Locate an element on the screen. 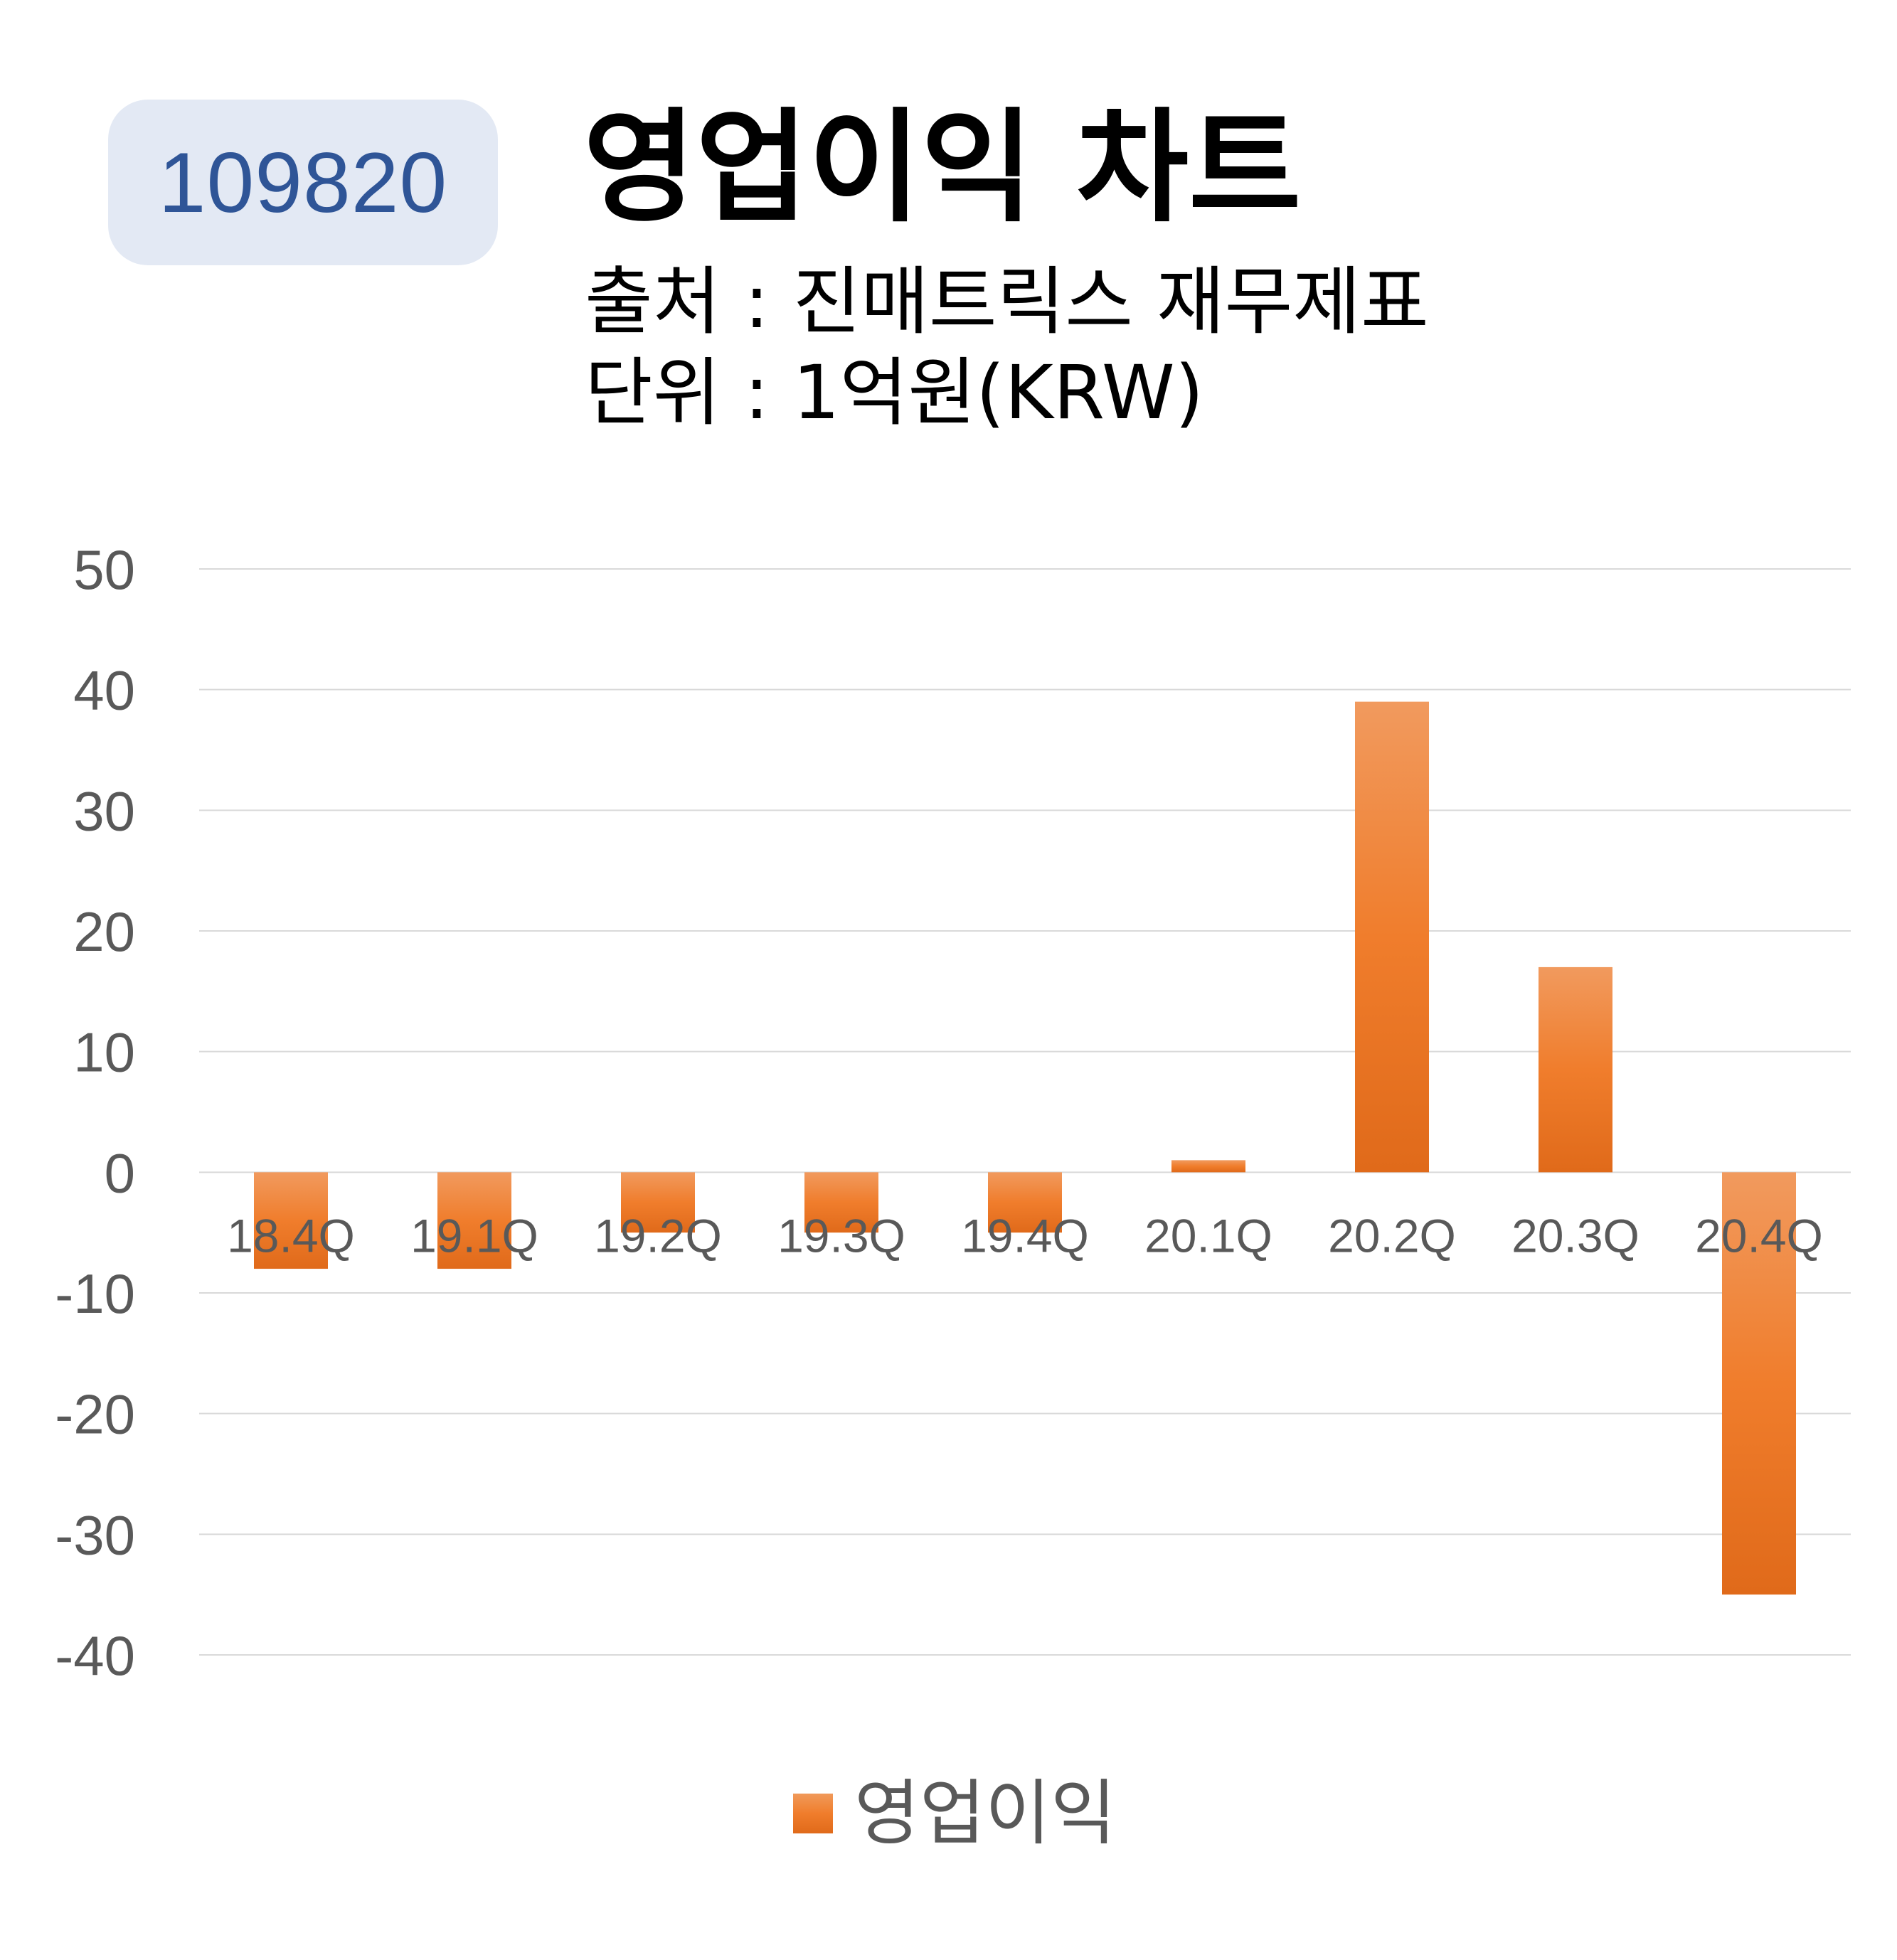  bar-18.4Q is located at coordinates (291, 1220).